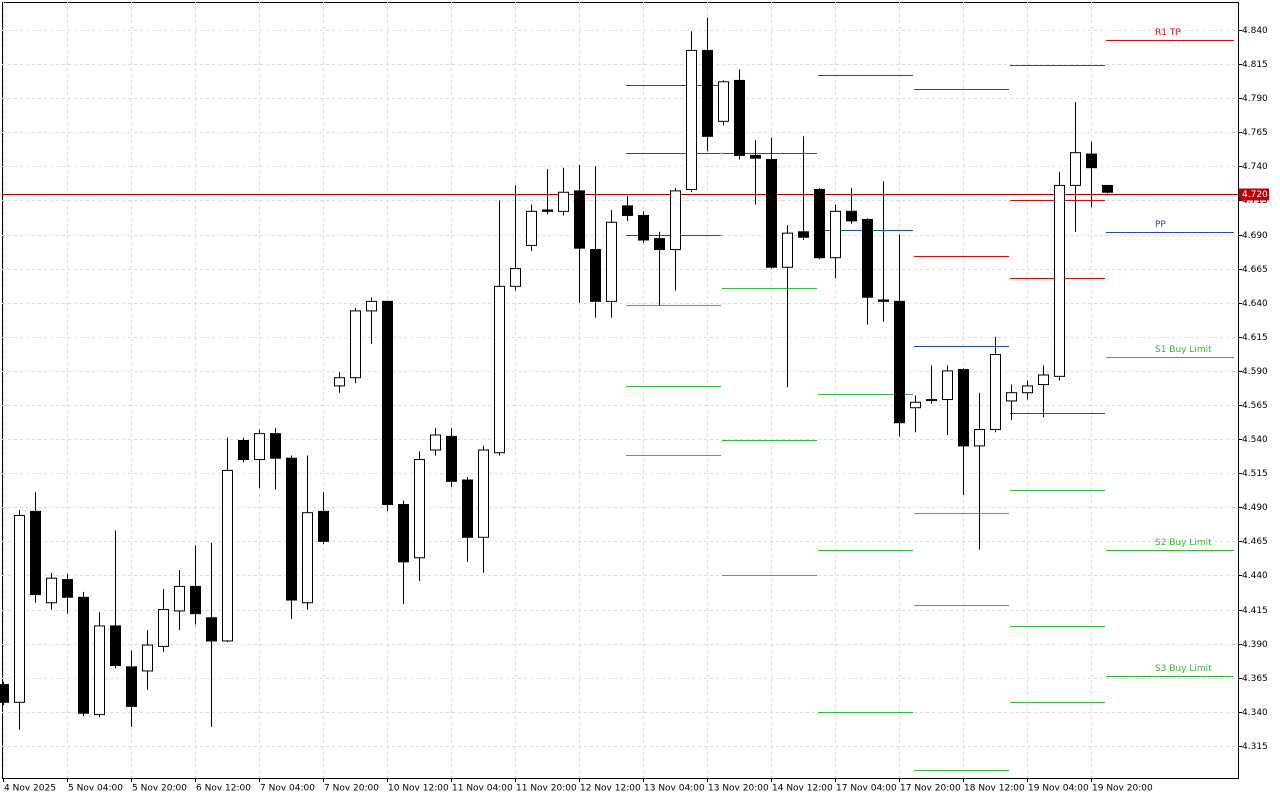 The height and width of the screenshot is (800, 1280). I want to click on y-tick-label: 4.315, so click(1255, 747).